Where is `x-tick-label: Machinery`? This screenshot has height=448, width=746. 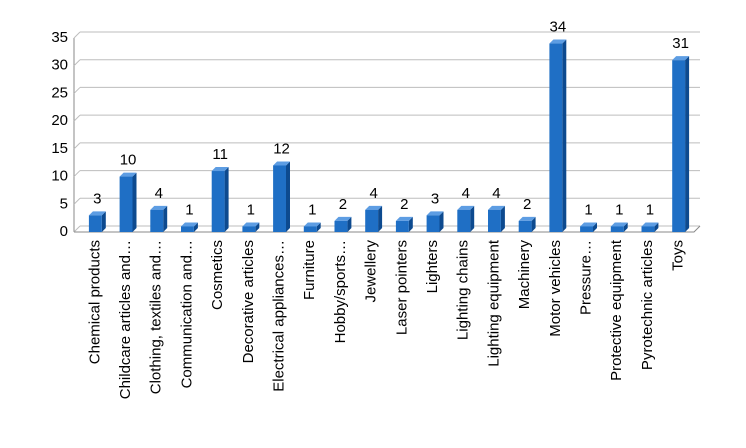
x-tick-label: Machinery is located at coordinates (524, 275).